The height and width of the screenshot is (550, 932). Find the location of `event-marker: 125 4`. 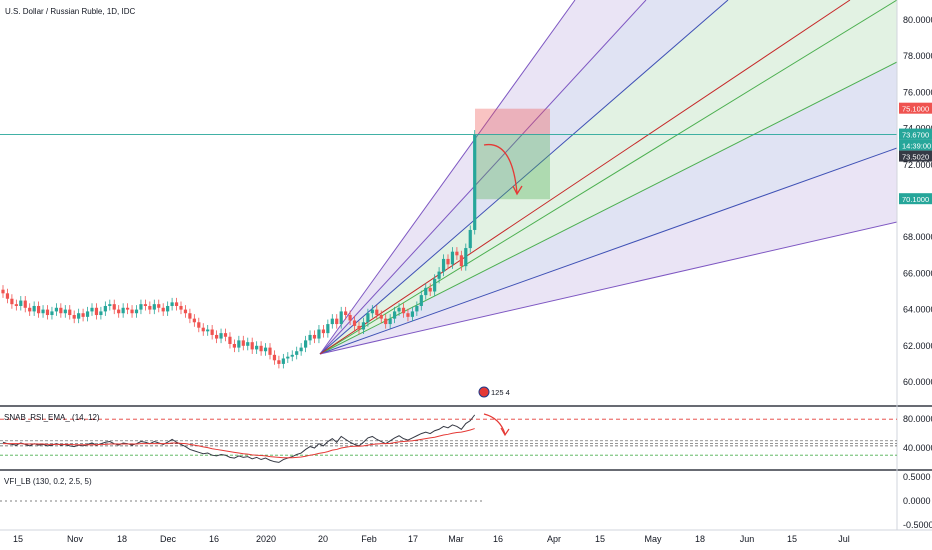

event-marker: 125 4 is located at coordinates (494, 392).